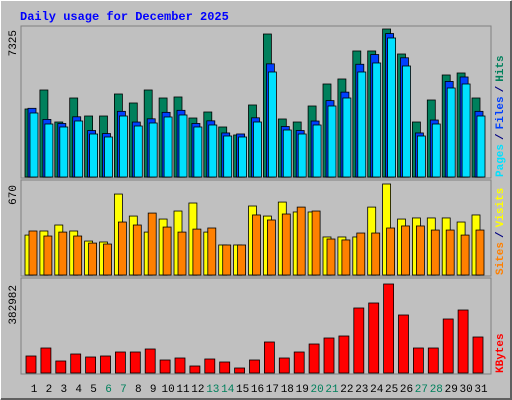 The height and width of the screenshot is (400, 512). What do you see at coordinates (242, 390) in the screenshot?
I see `x-tick-label: 15` at bounding box center [242, 390].